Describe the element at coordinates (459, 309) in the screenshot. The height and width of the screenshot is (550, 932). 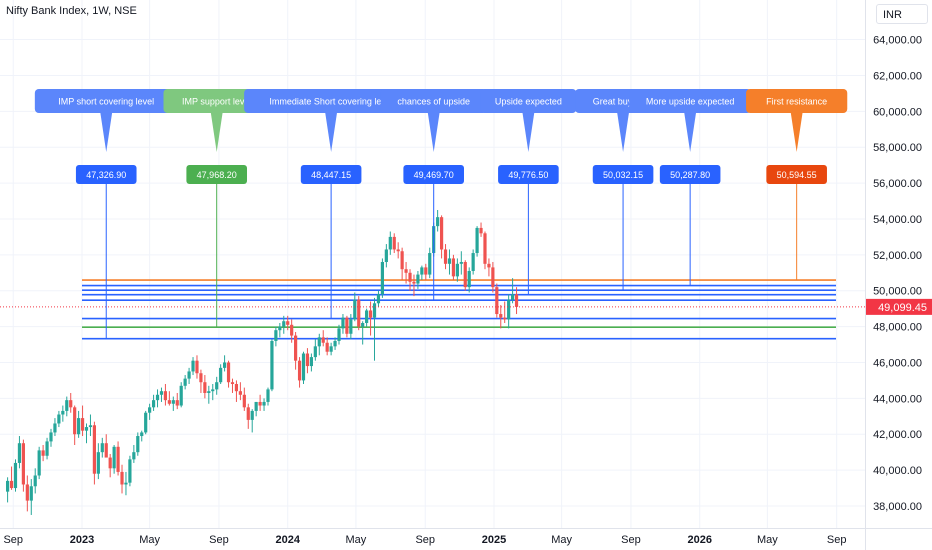
I see `level-lines` at that location.